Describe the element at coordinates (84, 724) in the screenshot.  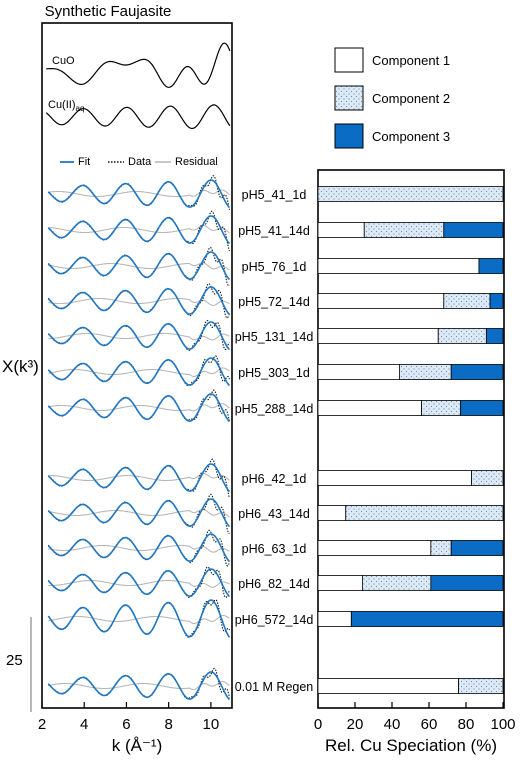
I see `exafs-x-tick-label: 4` at that location.